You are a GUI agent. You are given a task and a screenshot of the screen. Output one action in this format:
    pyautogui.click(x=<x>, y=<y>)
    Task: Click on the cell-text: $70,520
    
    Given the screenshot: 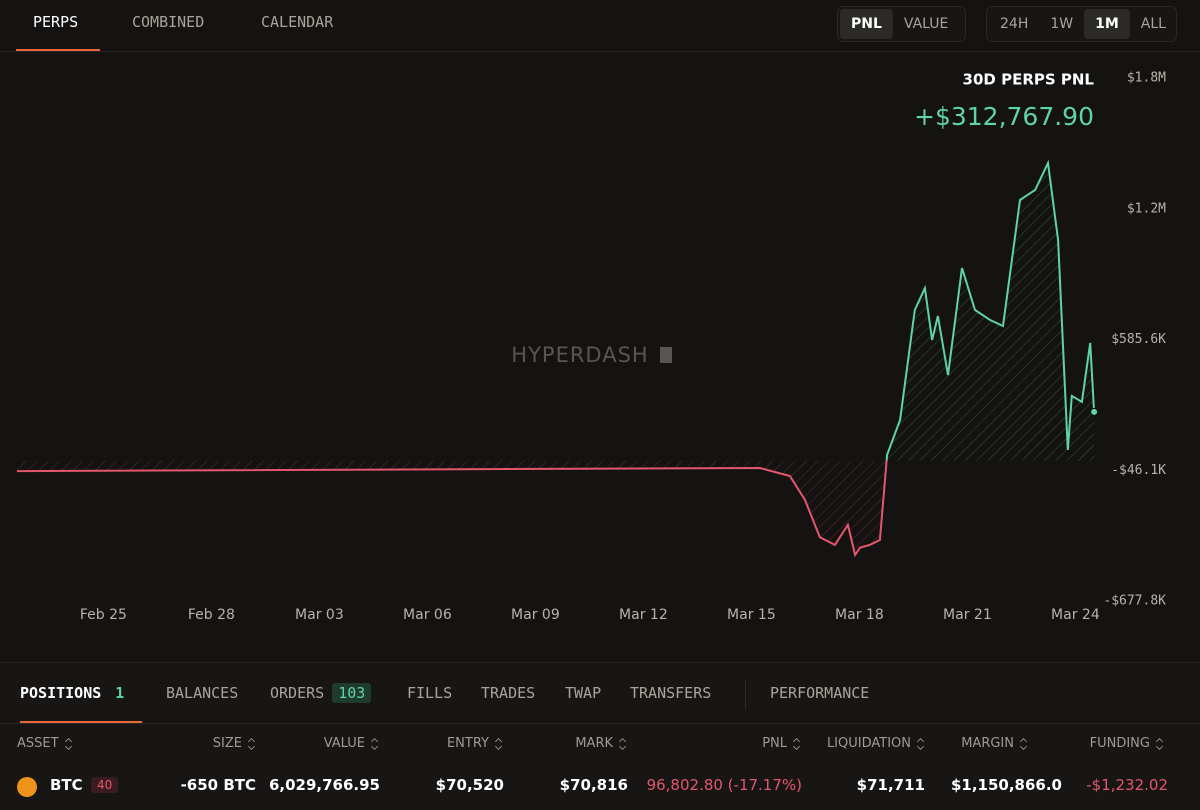 What is the action you would take?
    pyautogui.click(x=469, y=785)
    